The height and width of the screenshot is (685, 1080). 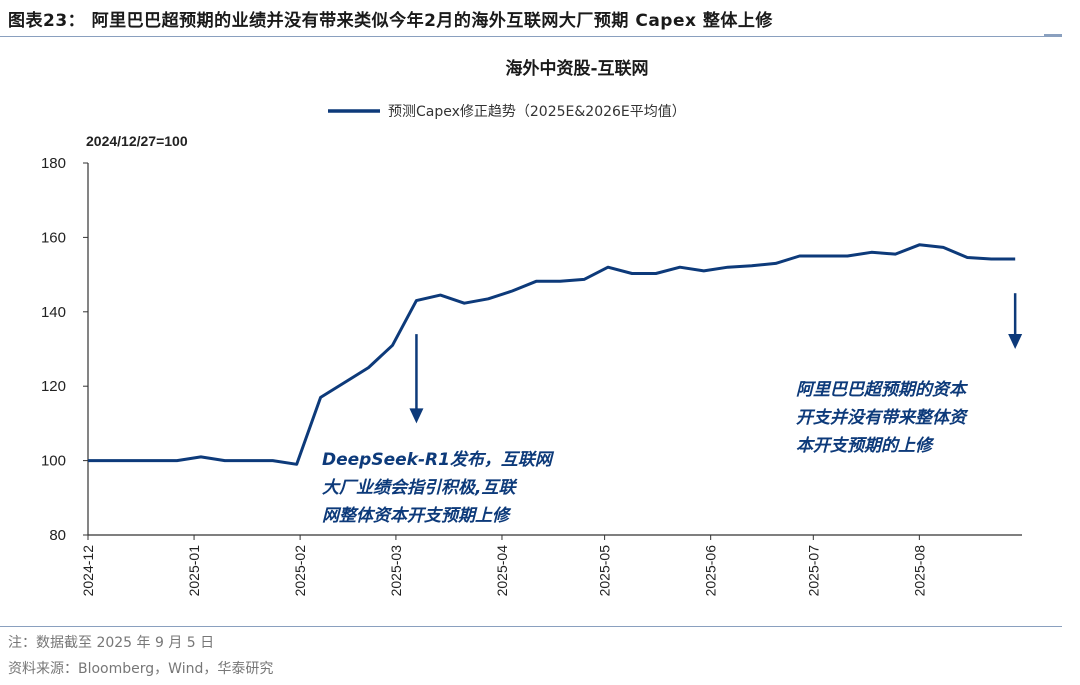 What do you see at coordinates (711, 571) in the screenshot?
I see `x-tick-label: 2025-06` at bounding box center [711, 571].